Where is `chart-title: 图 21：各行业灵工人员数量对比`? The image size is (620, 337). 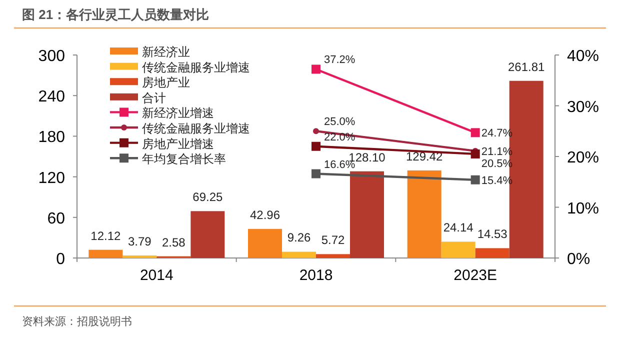
chart-title: 图 21：各行业灵工人员数量对比 is located at coordinates (116, 14).